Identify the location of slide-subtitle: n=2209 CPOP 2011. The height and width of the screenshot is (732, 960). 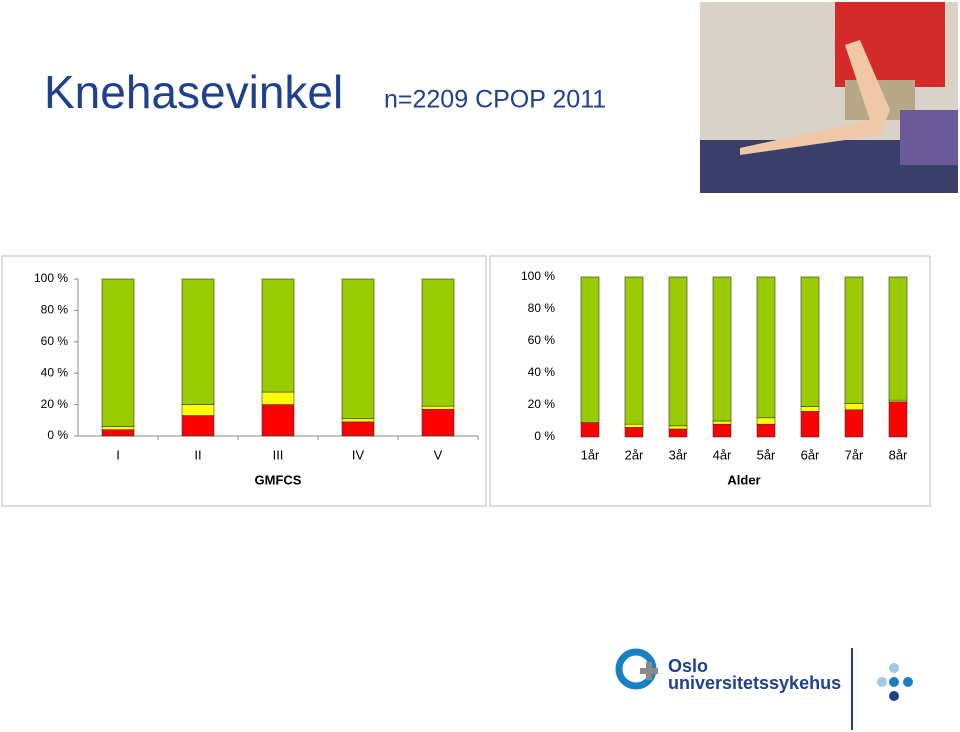
(495, 100).